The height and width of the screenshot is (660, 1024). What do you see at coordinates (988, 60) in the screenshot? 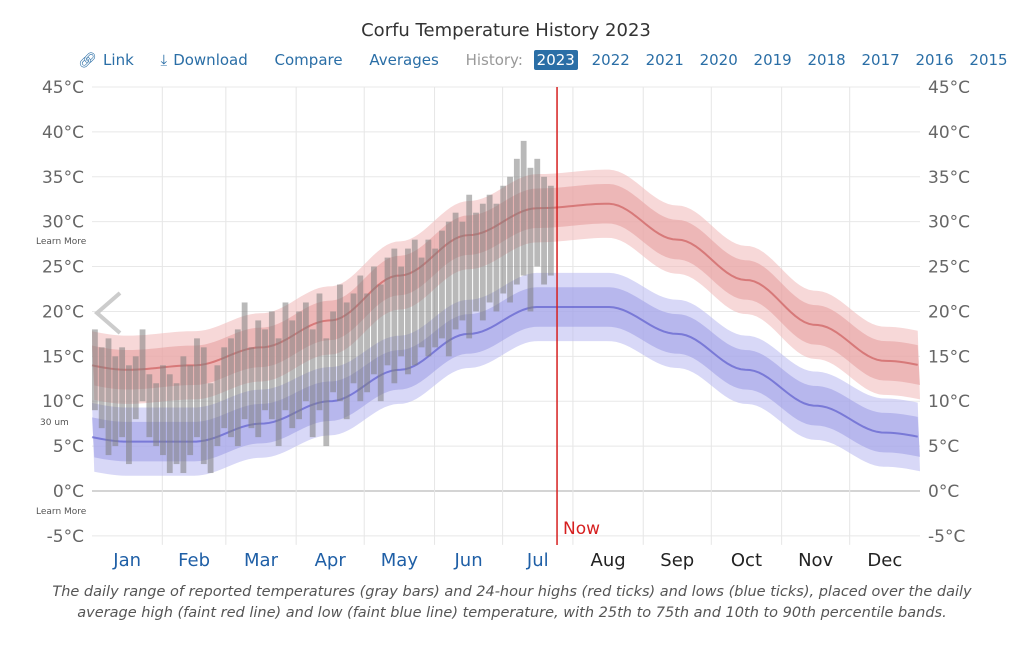
I see `year-2015: 2015` at bounding box center [988, 60].